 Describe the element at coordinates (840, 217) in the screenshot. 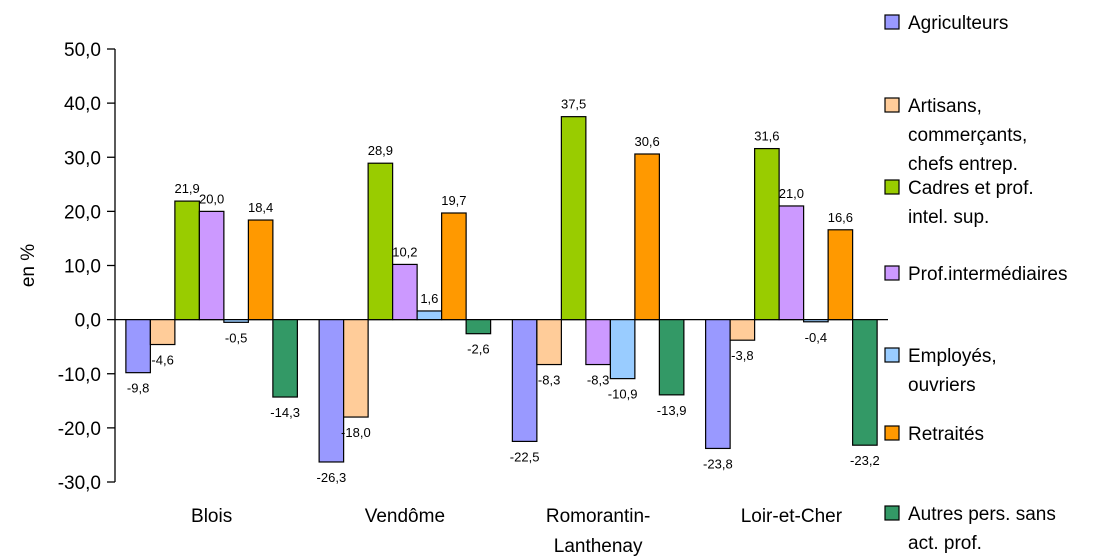

I see `data-label: 16,6` at that location.